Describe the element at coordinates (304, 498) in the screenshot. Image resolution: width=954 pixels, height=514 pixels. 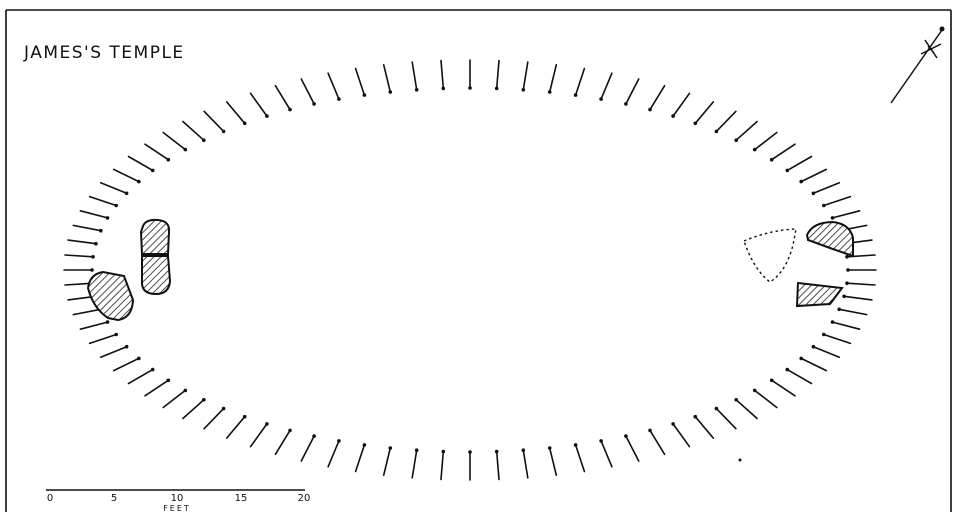
I see `scale-tick-20: 20` at that location.